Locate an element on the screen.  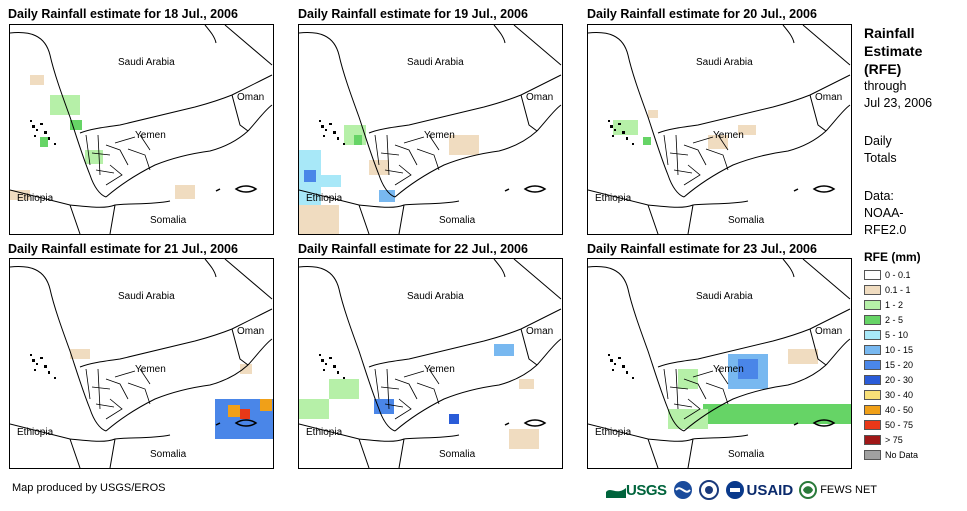
title-line-2: Estimate is located at coordinates (893, 51).